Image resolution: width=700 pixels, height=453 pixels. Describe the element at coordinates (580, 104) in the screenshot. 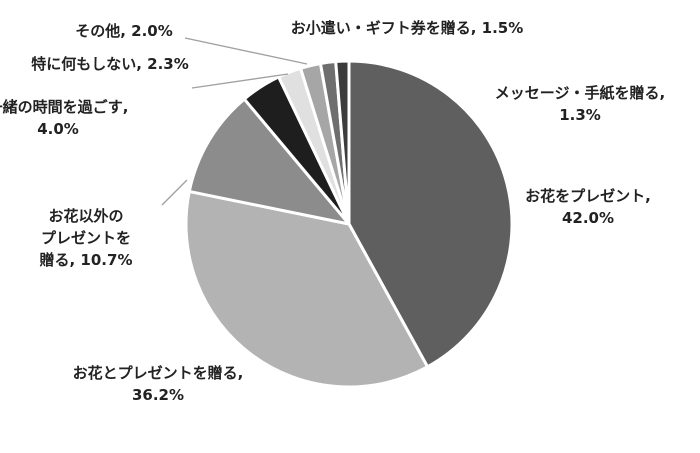

I see `slice-label: メッセージ・手紙を贈る, 1.3%` at that location.